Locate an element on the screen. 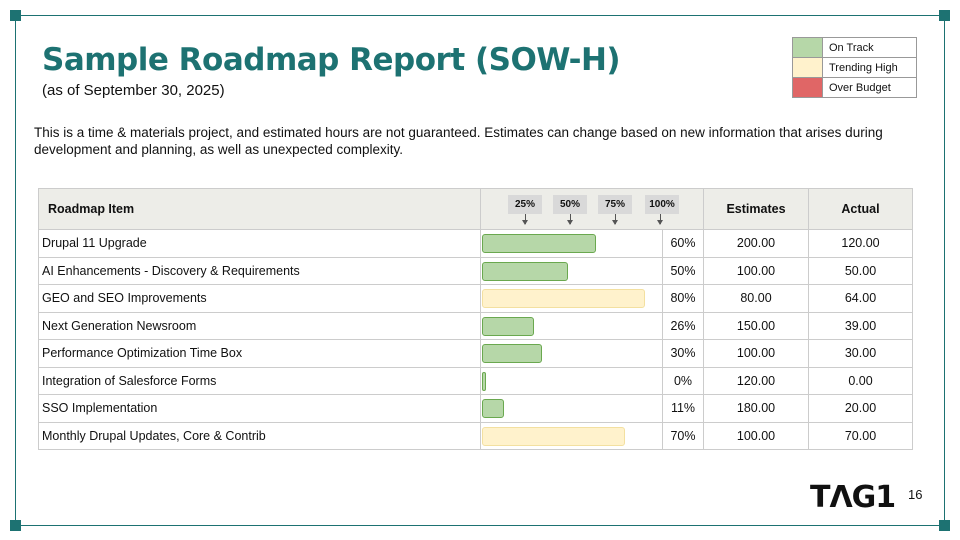 This screenshot has height=540, width=960. legend-label: Over Budget is located at coordinates (869, 87).